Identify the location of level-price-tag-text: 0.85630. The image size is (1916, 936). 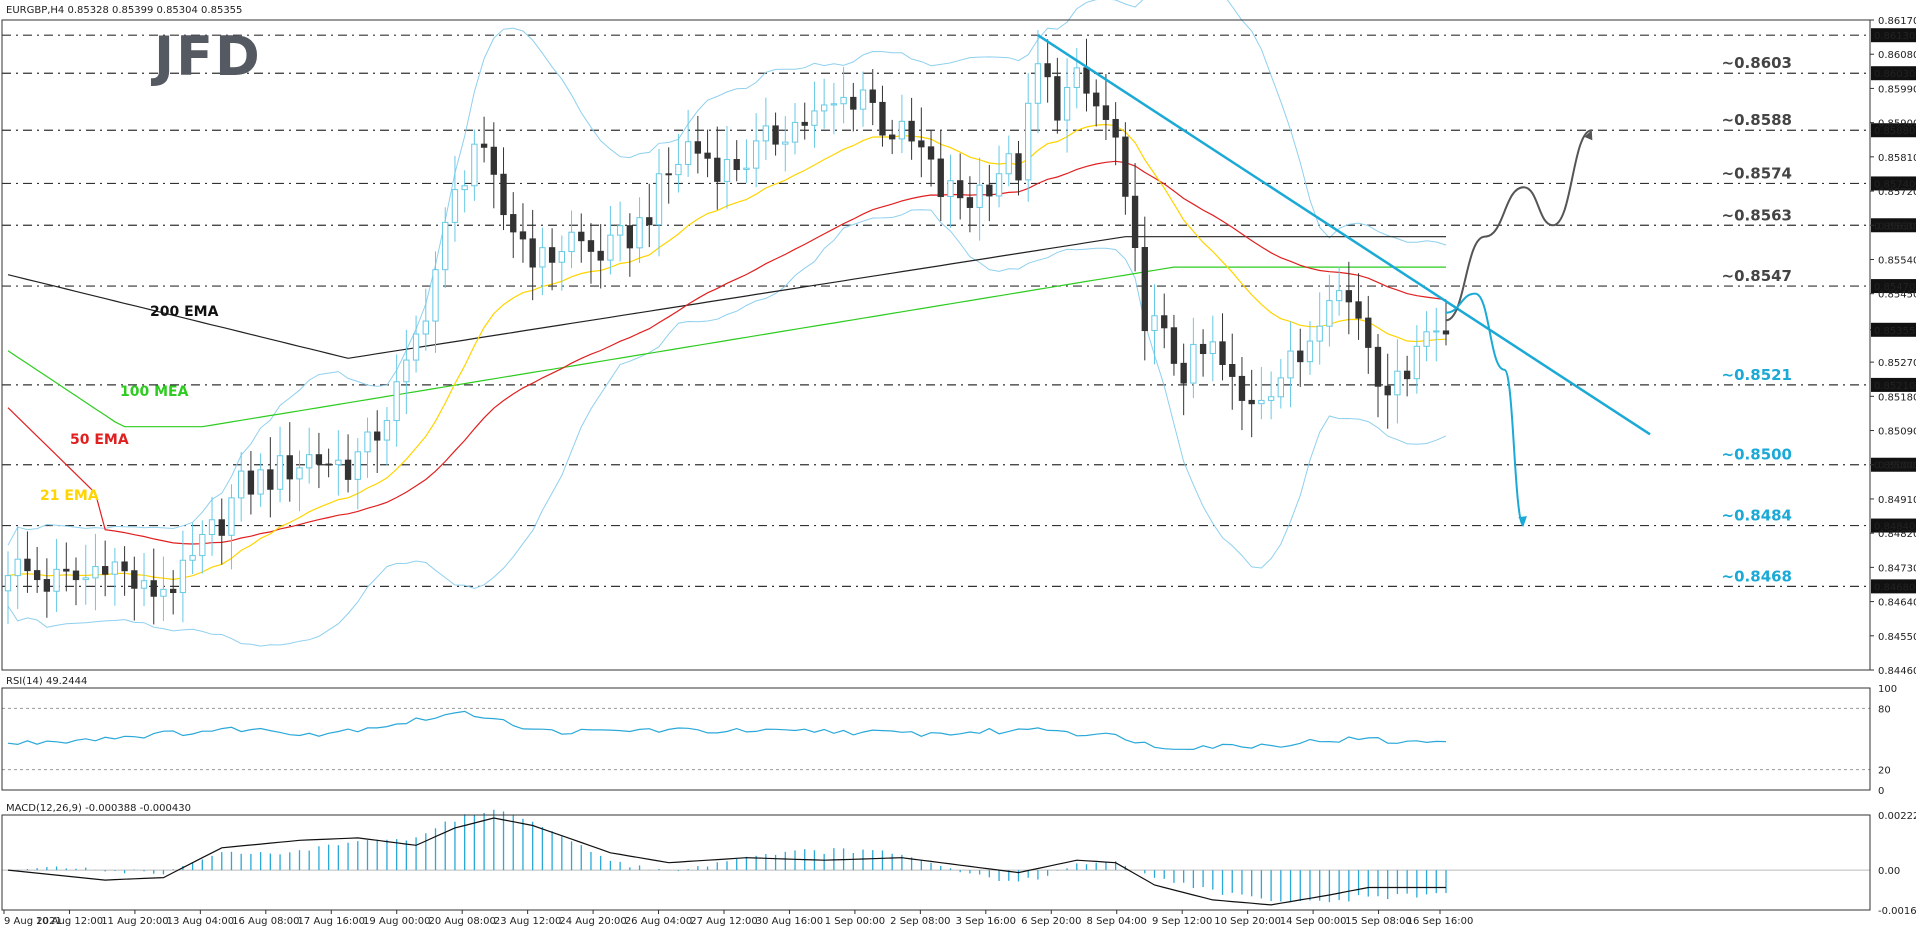
(1894, 226).